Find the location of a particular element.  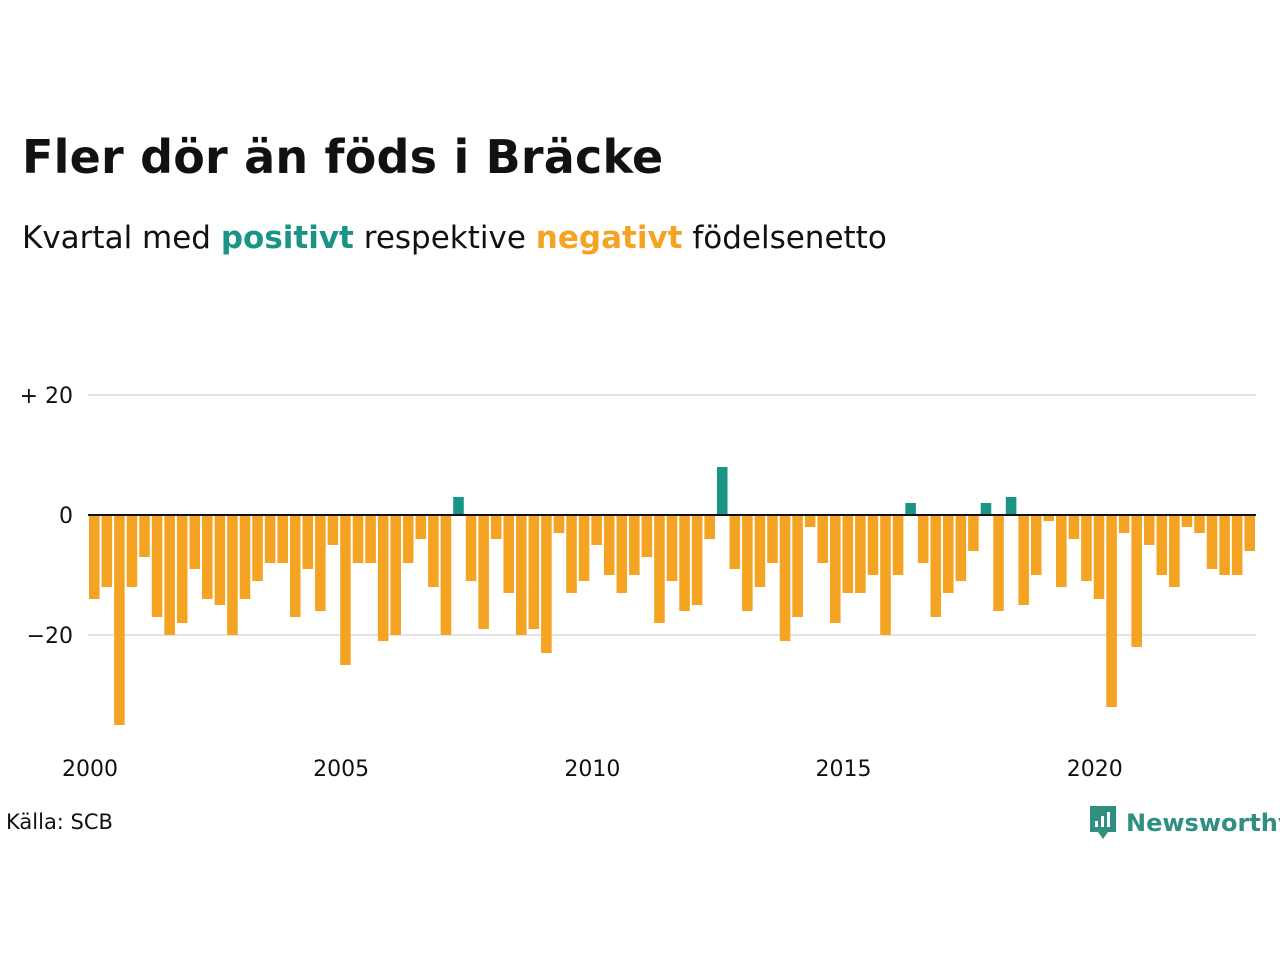

subtitle-suffix: födelsenetto is located at coordinates (789, 238).